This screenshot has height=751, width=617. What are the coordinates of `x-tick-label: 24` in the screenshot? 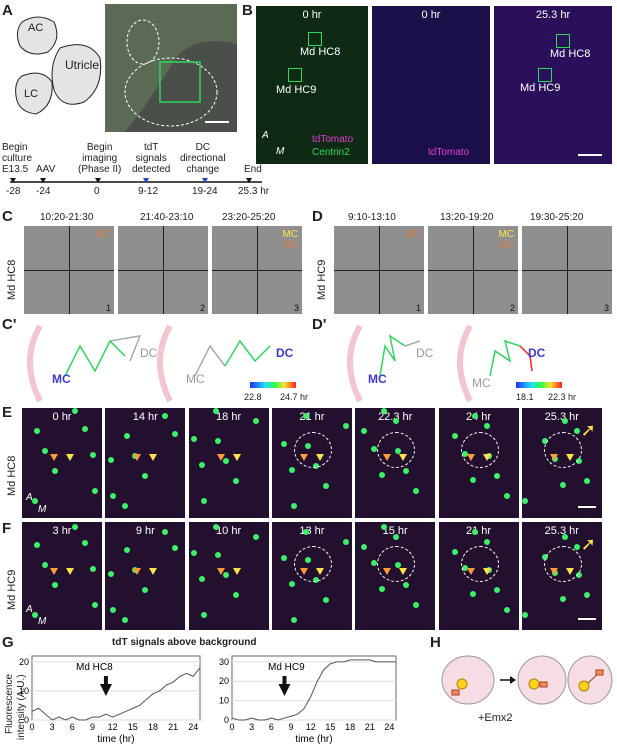 It's located at (193, 727).